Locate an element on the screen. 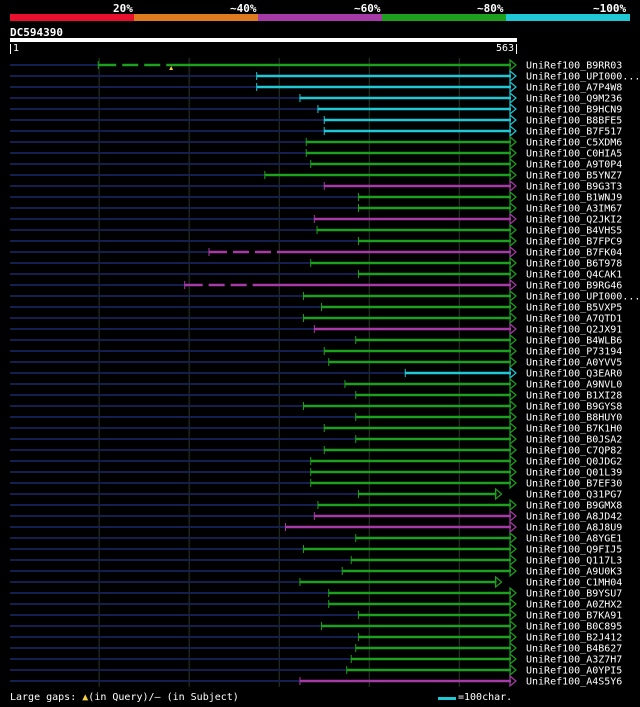  hit-label: UniRef100_B8HUY0 is located at coordinates (574, 418).